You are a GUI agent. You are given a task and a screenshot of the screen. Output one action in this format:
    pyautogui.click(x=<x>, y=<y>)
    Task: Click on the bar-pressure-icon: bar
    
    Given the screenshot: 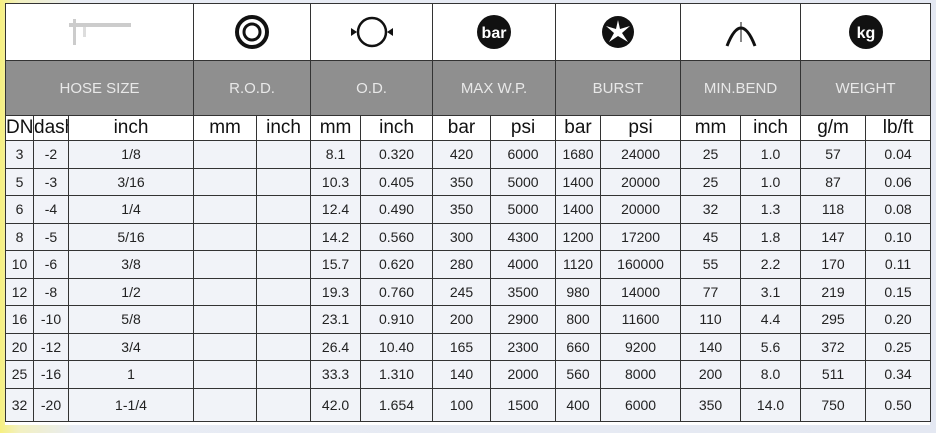 What is the action you would take?
    pyautogui.click(x=494, y=32)
    